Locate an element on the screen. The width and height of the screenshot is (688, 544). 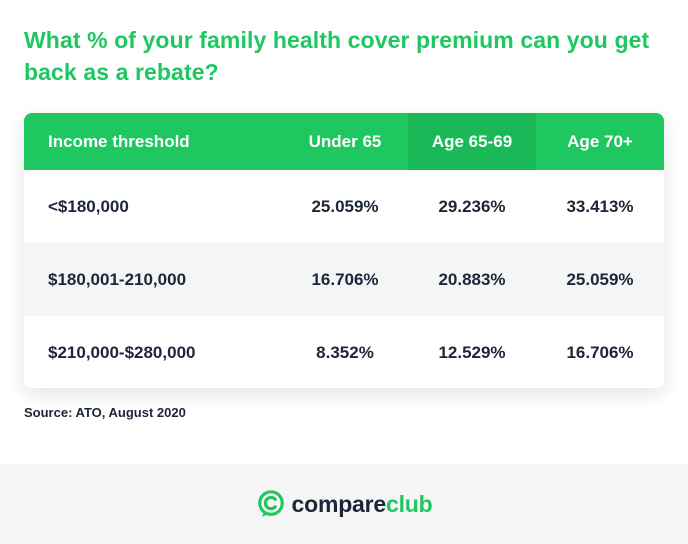
age-65-69-cell: 29.236% is located at coordinates (472, 206).